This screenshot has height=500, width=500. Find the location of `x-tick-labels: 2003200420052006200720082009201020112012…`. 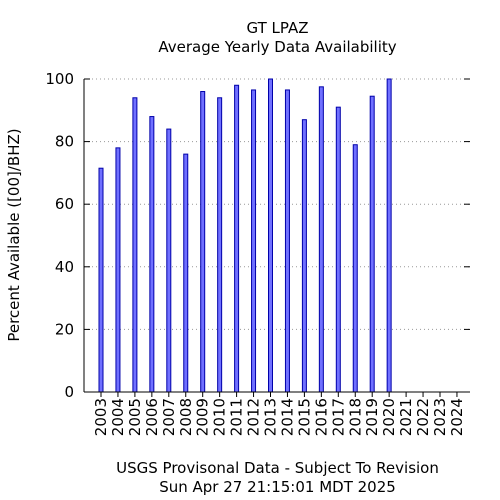

x-tick-labels: 2003200420052006200720082009201020112012… is located at coordinates (279, 417).